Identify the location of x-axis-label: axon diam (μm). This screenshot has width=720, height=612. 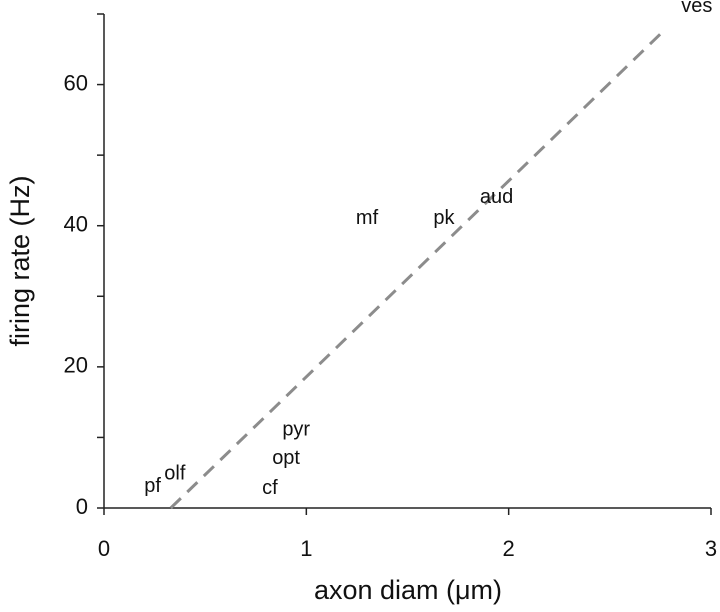
(408, 590).